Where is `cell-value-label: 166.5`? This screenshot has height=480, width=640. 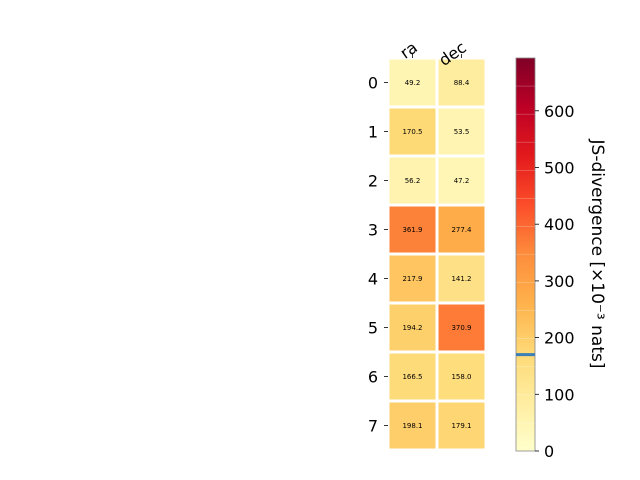
cell-value-label: 166.5 is located at coordinates (412, 377).